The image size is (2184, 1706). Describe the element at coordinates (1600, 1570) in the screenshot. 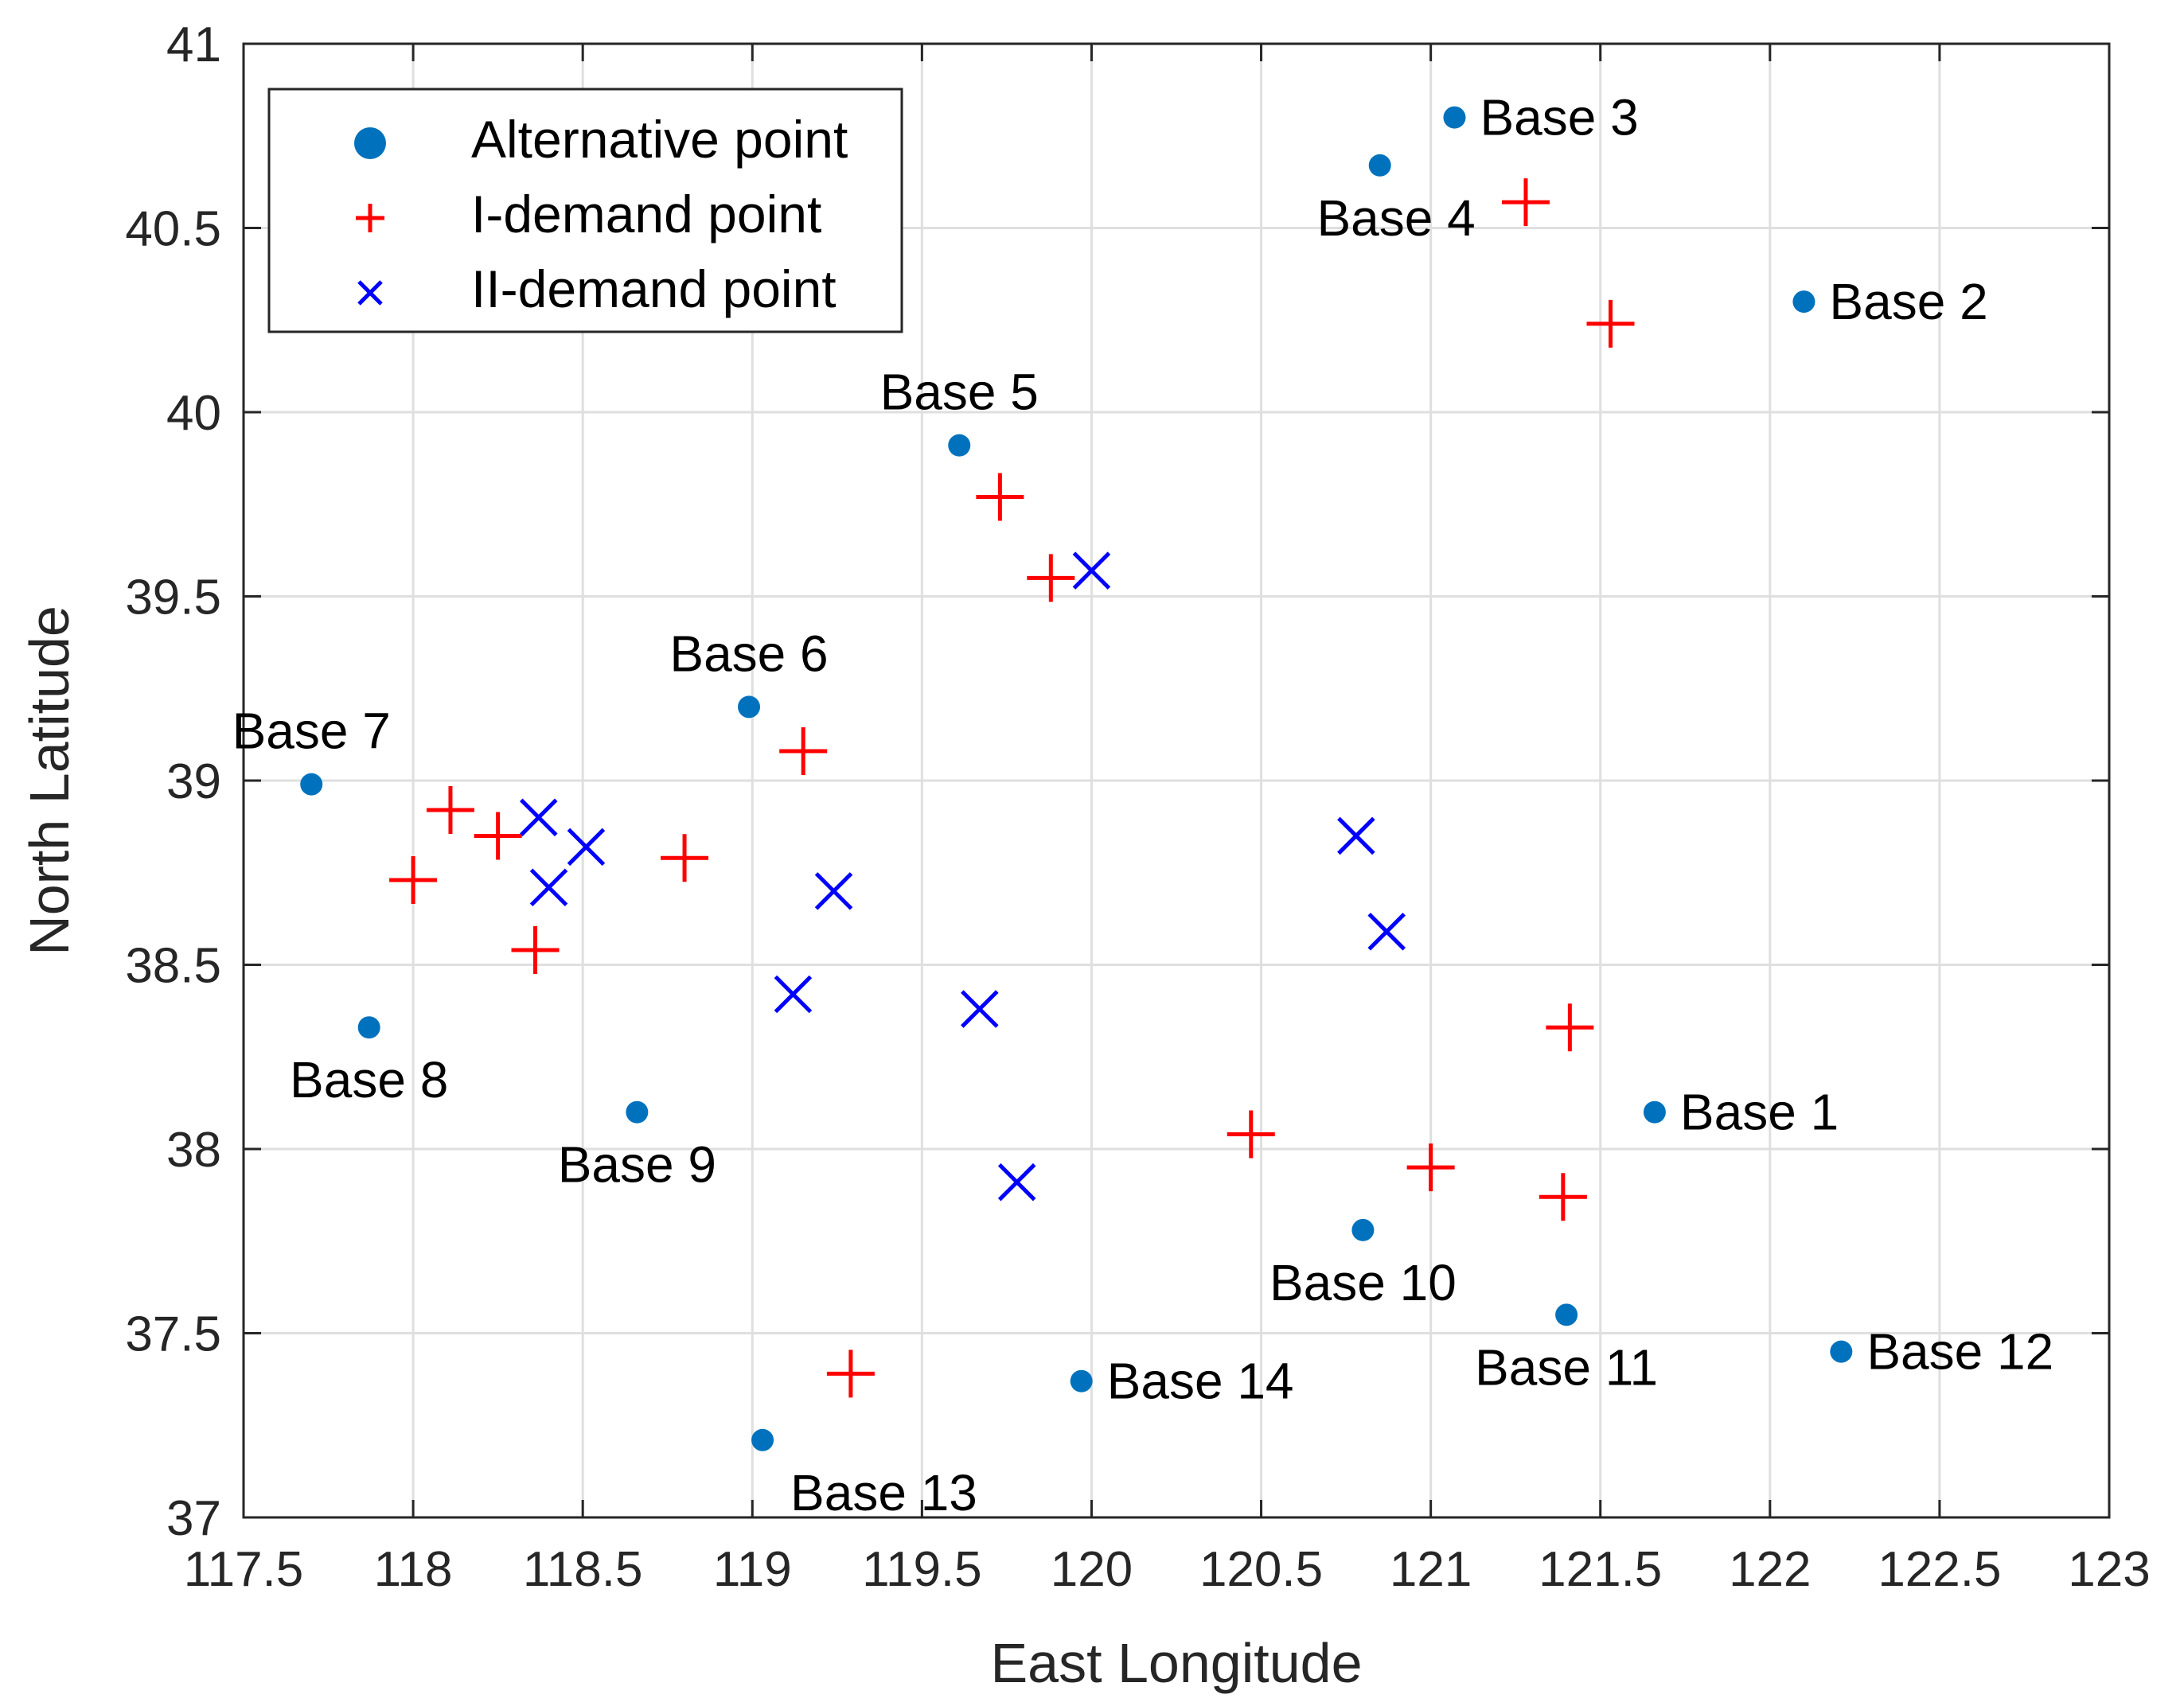

I see `x-tick-label: 121.5` at that location.